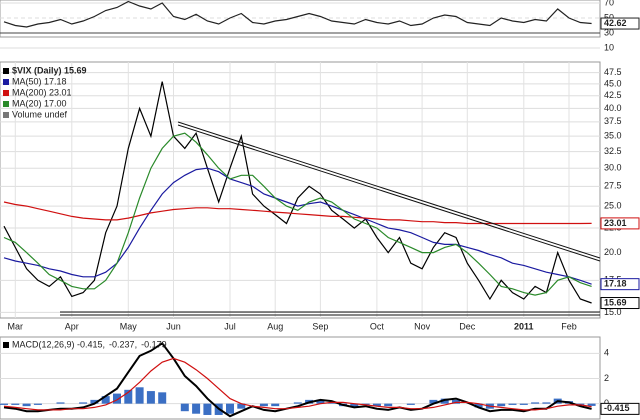 The height and width of the screenshot is (420, 640). Describe the element at coordinates (58, 344) in the screenshot. I see `legend-label: MACD(12,26,9) -0.415,` at that location.